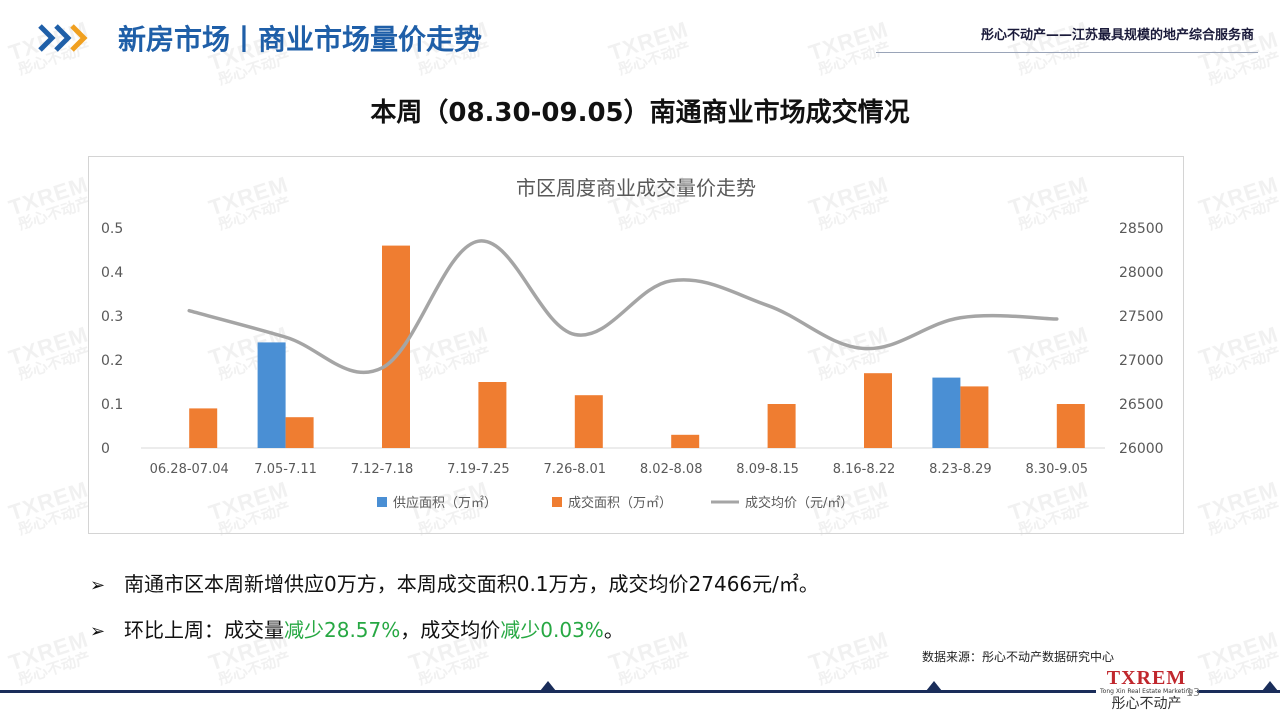 The height and width of the screenshot is (720, 1280). Describe the element at coordinates (112, 273) in the screenshot. I see `y-left-tick-label: 0.4` at that location.